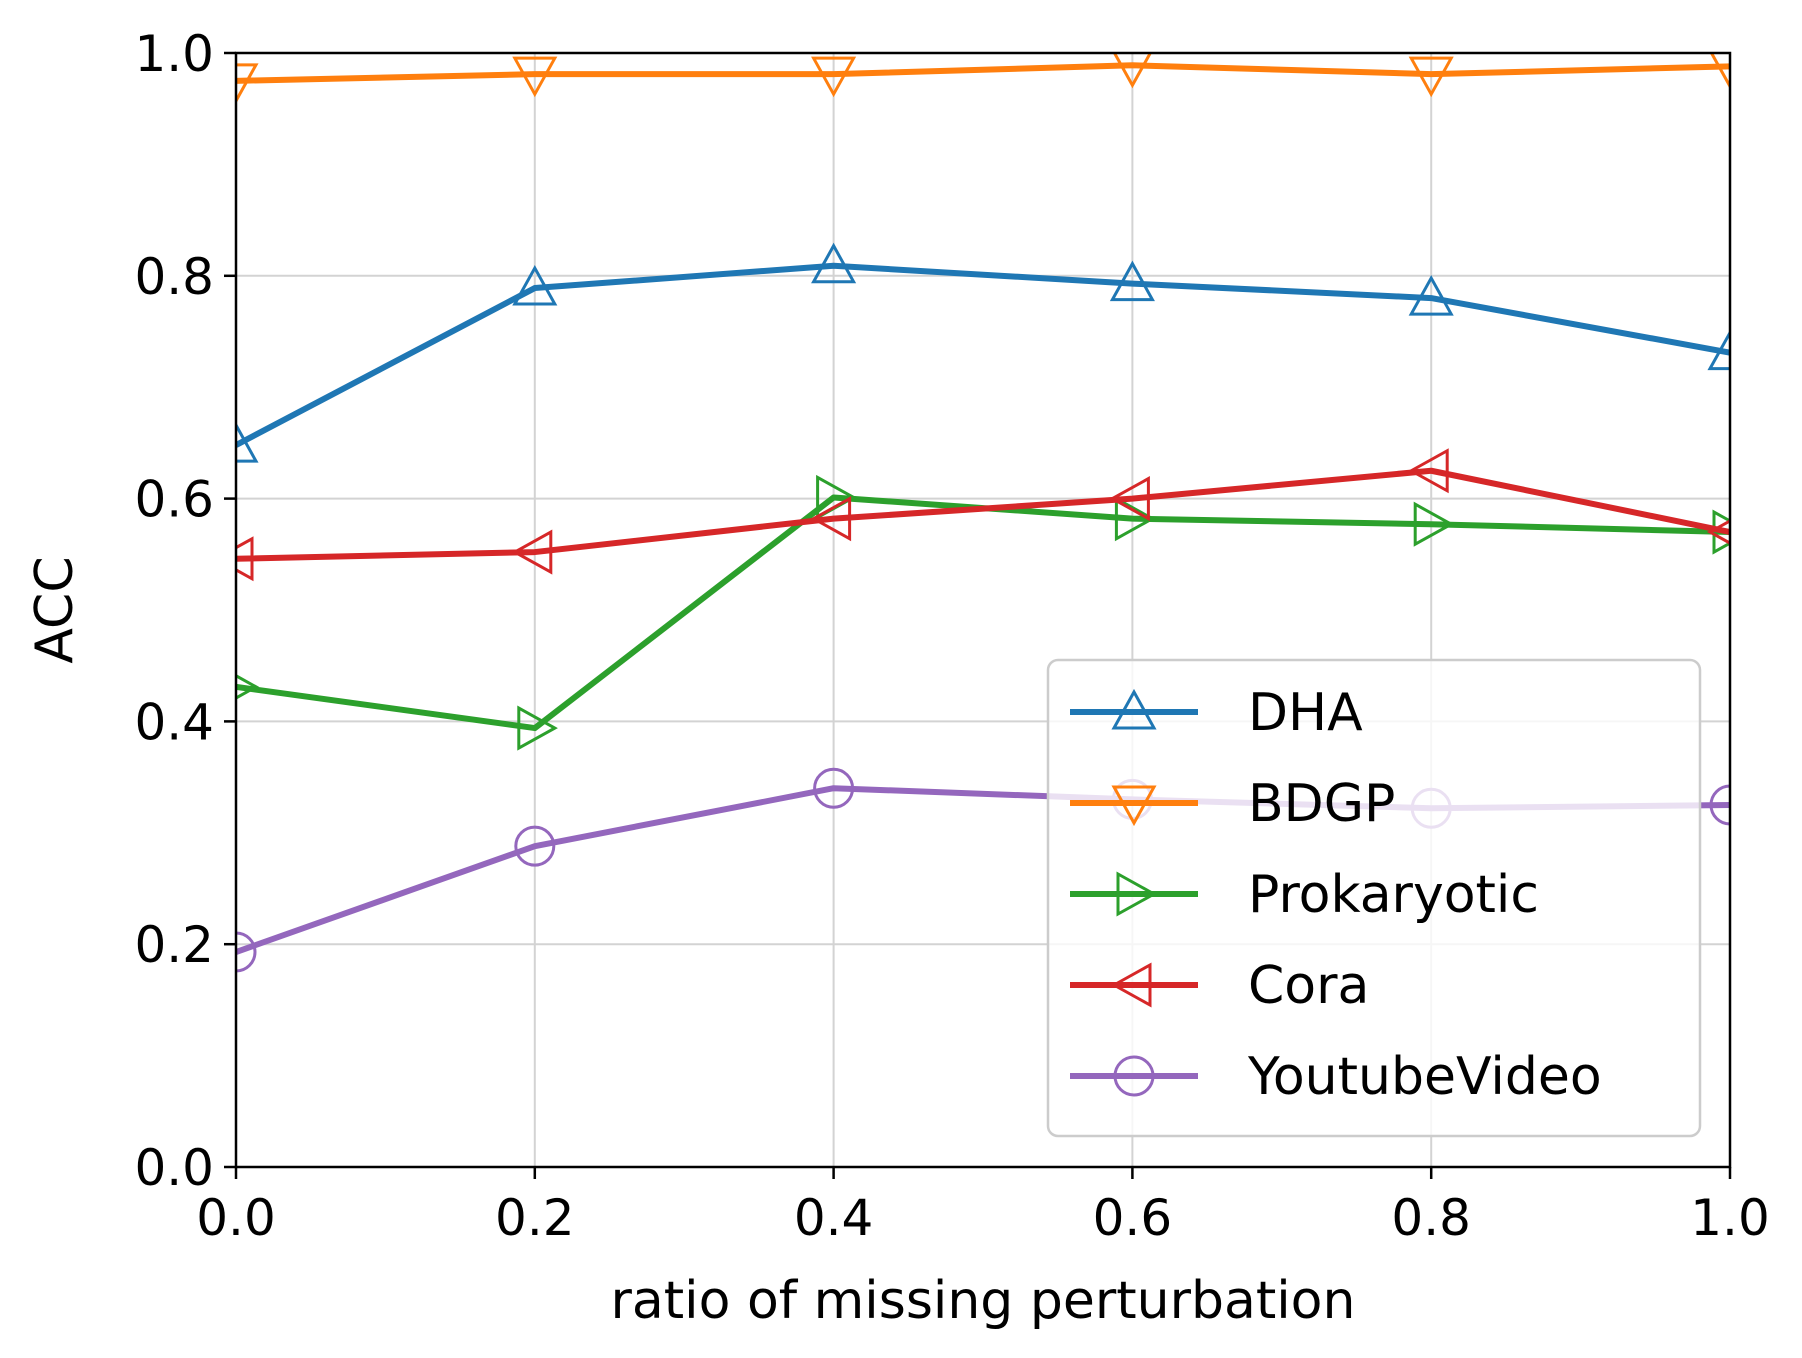 The width and height of the screenshot is (1802, 1358). Describe the element at coordinates (174, 945) in the screenshot. I see `y-tick-label: 0.2` at that location.